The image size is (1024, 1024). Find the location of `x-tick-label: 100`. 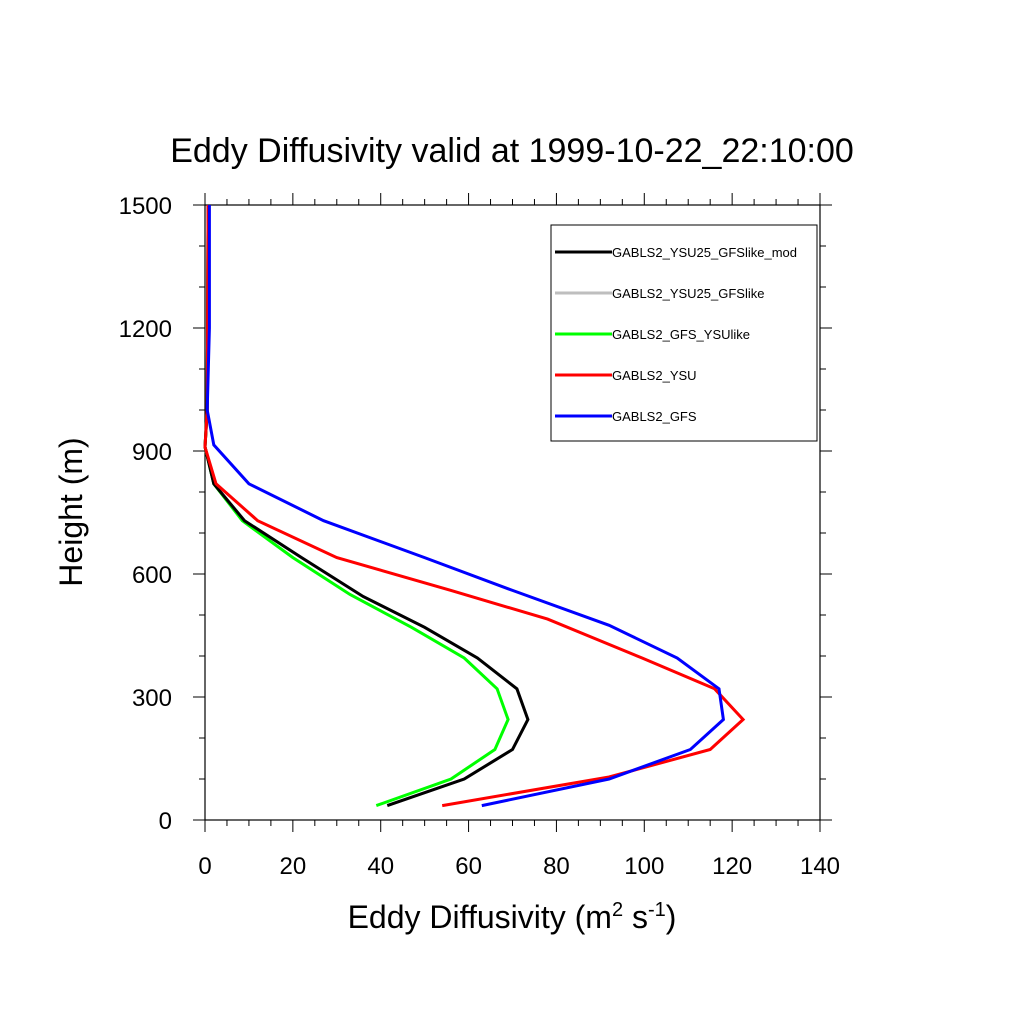

x-tick-label: 100 is located at coordinates (644, 866).